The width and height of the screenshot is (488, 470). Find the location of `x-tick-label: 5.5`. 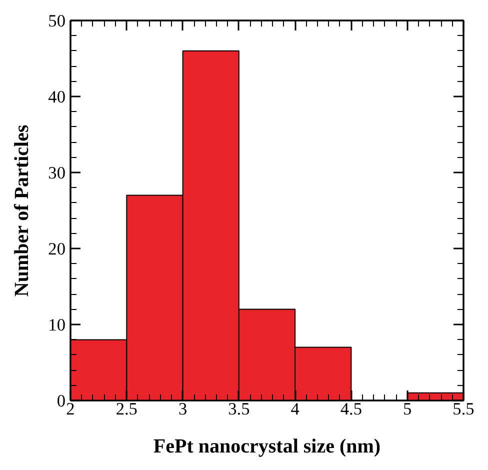

x-tick-label: 5.5 is located at coordinates (463, 409).